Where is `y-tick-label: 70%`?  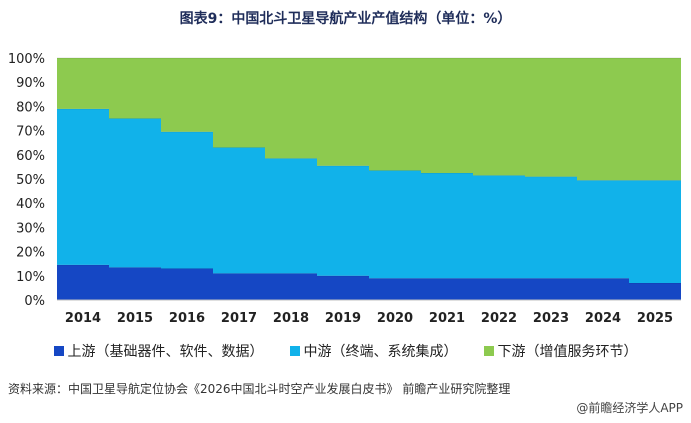 y-tick-label: 70% is located at coordinates (30, 132).